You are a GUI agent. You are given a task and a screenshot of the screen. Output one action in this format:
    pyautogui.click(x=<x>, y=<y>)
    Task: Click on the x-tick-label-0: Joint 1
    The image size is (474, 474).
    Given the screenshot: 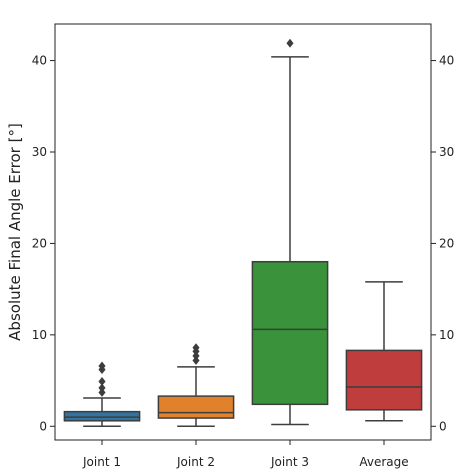 What is the action you would take?
    pyautogui.click(x=101, y=462)
    